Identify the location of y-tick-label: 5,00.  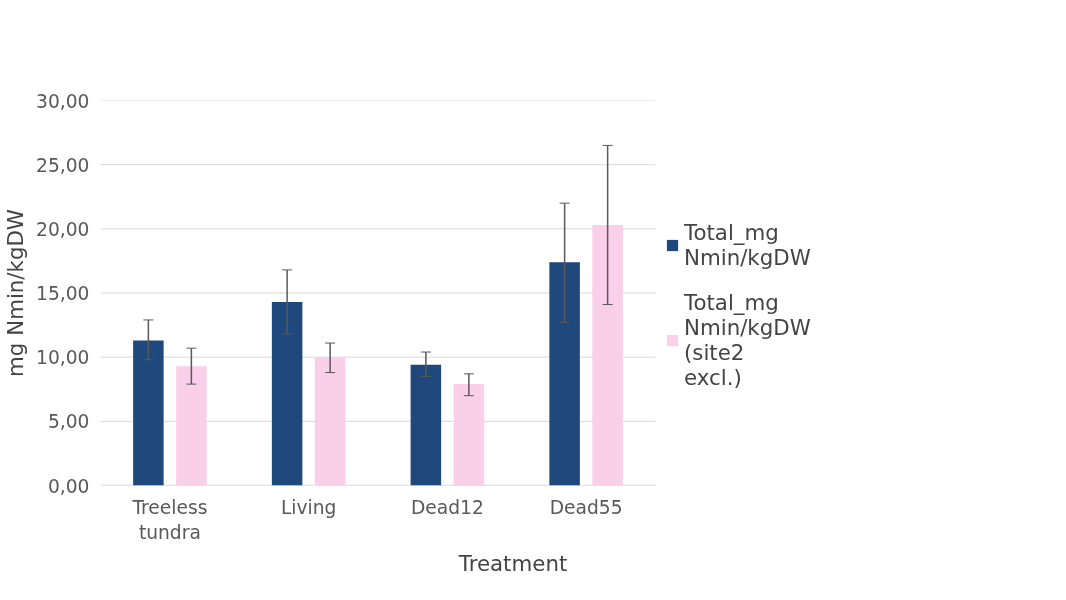
(68, 422).